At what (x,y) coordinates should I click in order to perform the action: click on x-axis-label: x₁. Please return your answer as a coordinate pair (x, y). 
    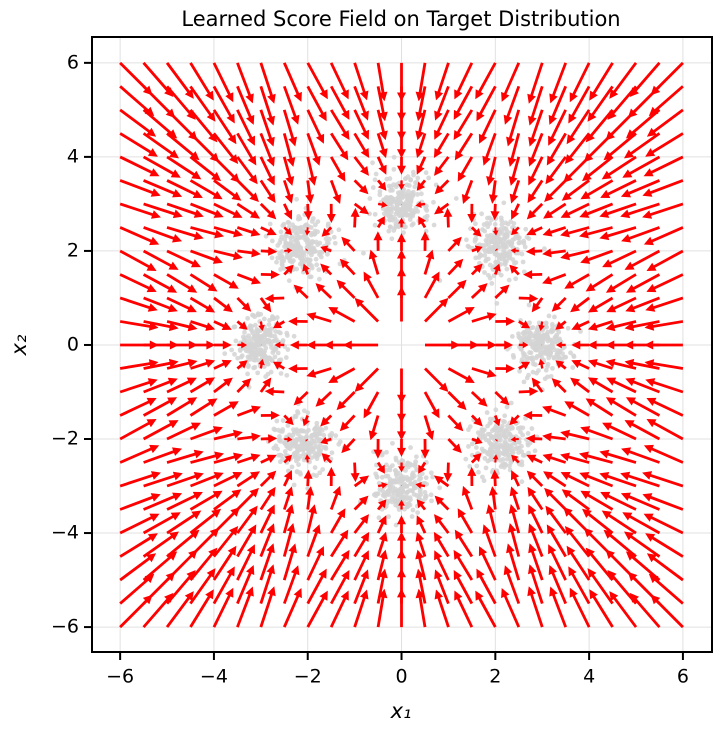
    Looking at the image, I should click on (401, 711).